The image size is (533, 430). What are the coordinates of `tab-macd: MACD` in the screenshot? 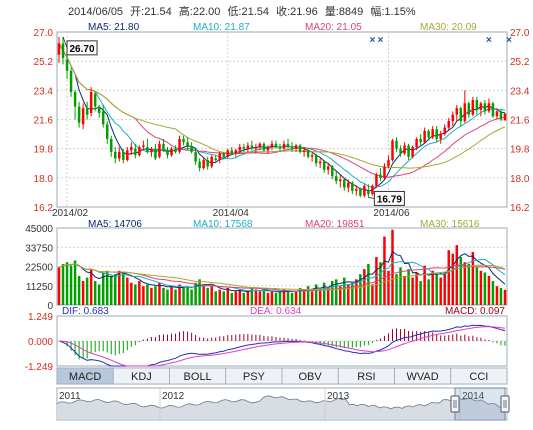 It's located at (85, 376).